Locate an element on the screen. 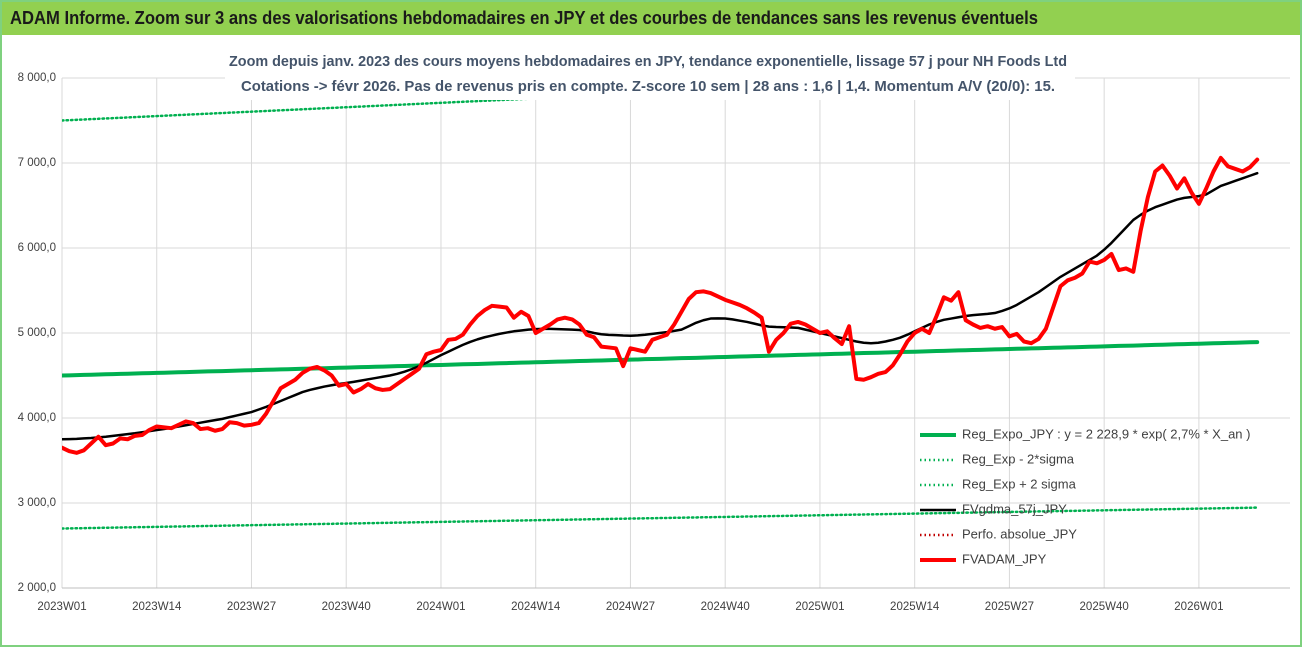  x-tick-label: 2023W14 is located at coordinates (157, 607).